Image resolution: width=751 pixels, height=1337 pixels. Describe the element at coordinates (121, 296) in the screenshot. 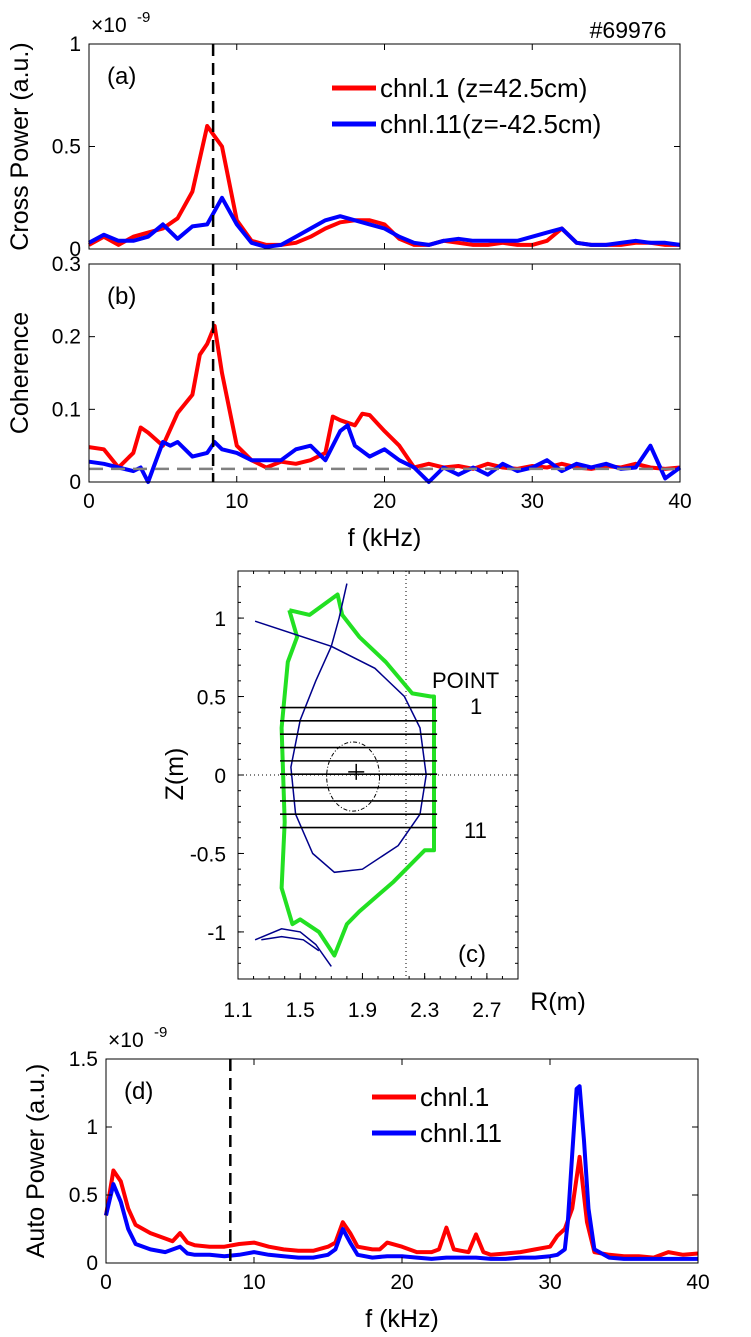

I see `panel-label-b: (b)` at that location.